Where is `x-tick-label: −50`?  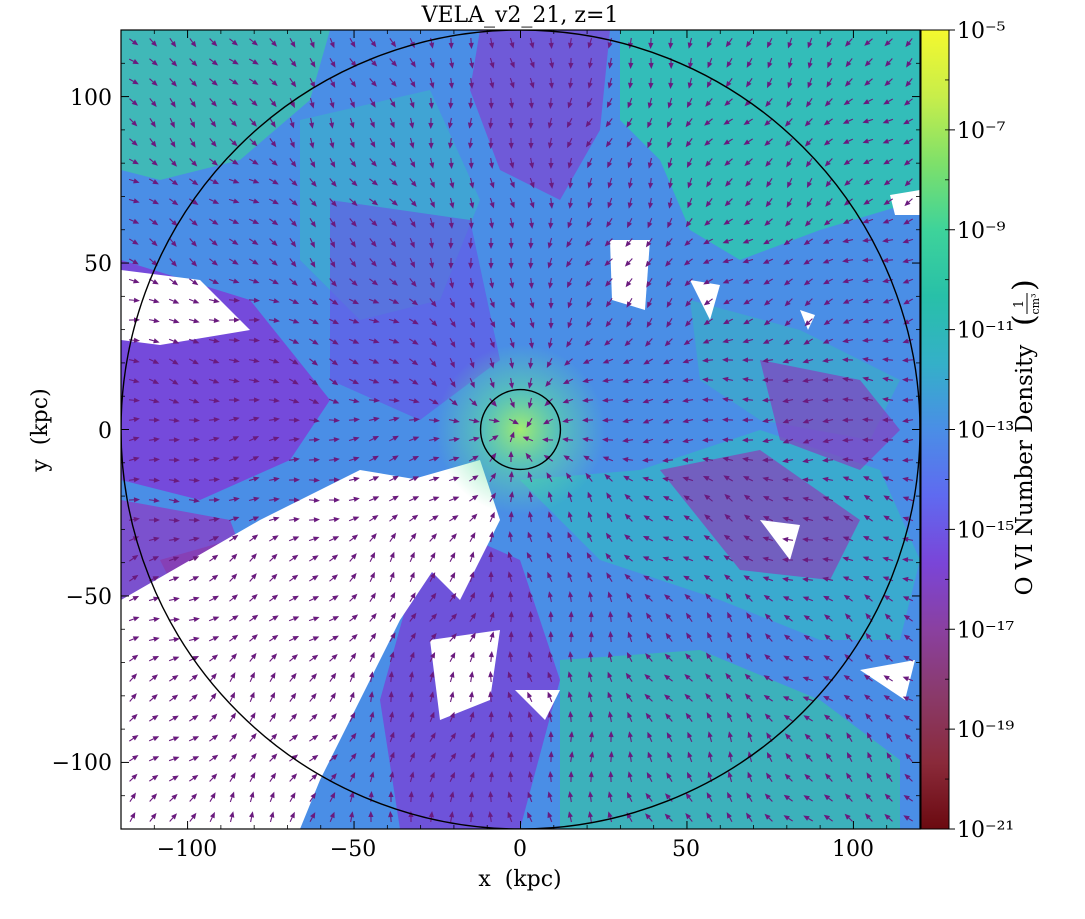
x-tick-label: −50 is located at coordinates (353, 849).